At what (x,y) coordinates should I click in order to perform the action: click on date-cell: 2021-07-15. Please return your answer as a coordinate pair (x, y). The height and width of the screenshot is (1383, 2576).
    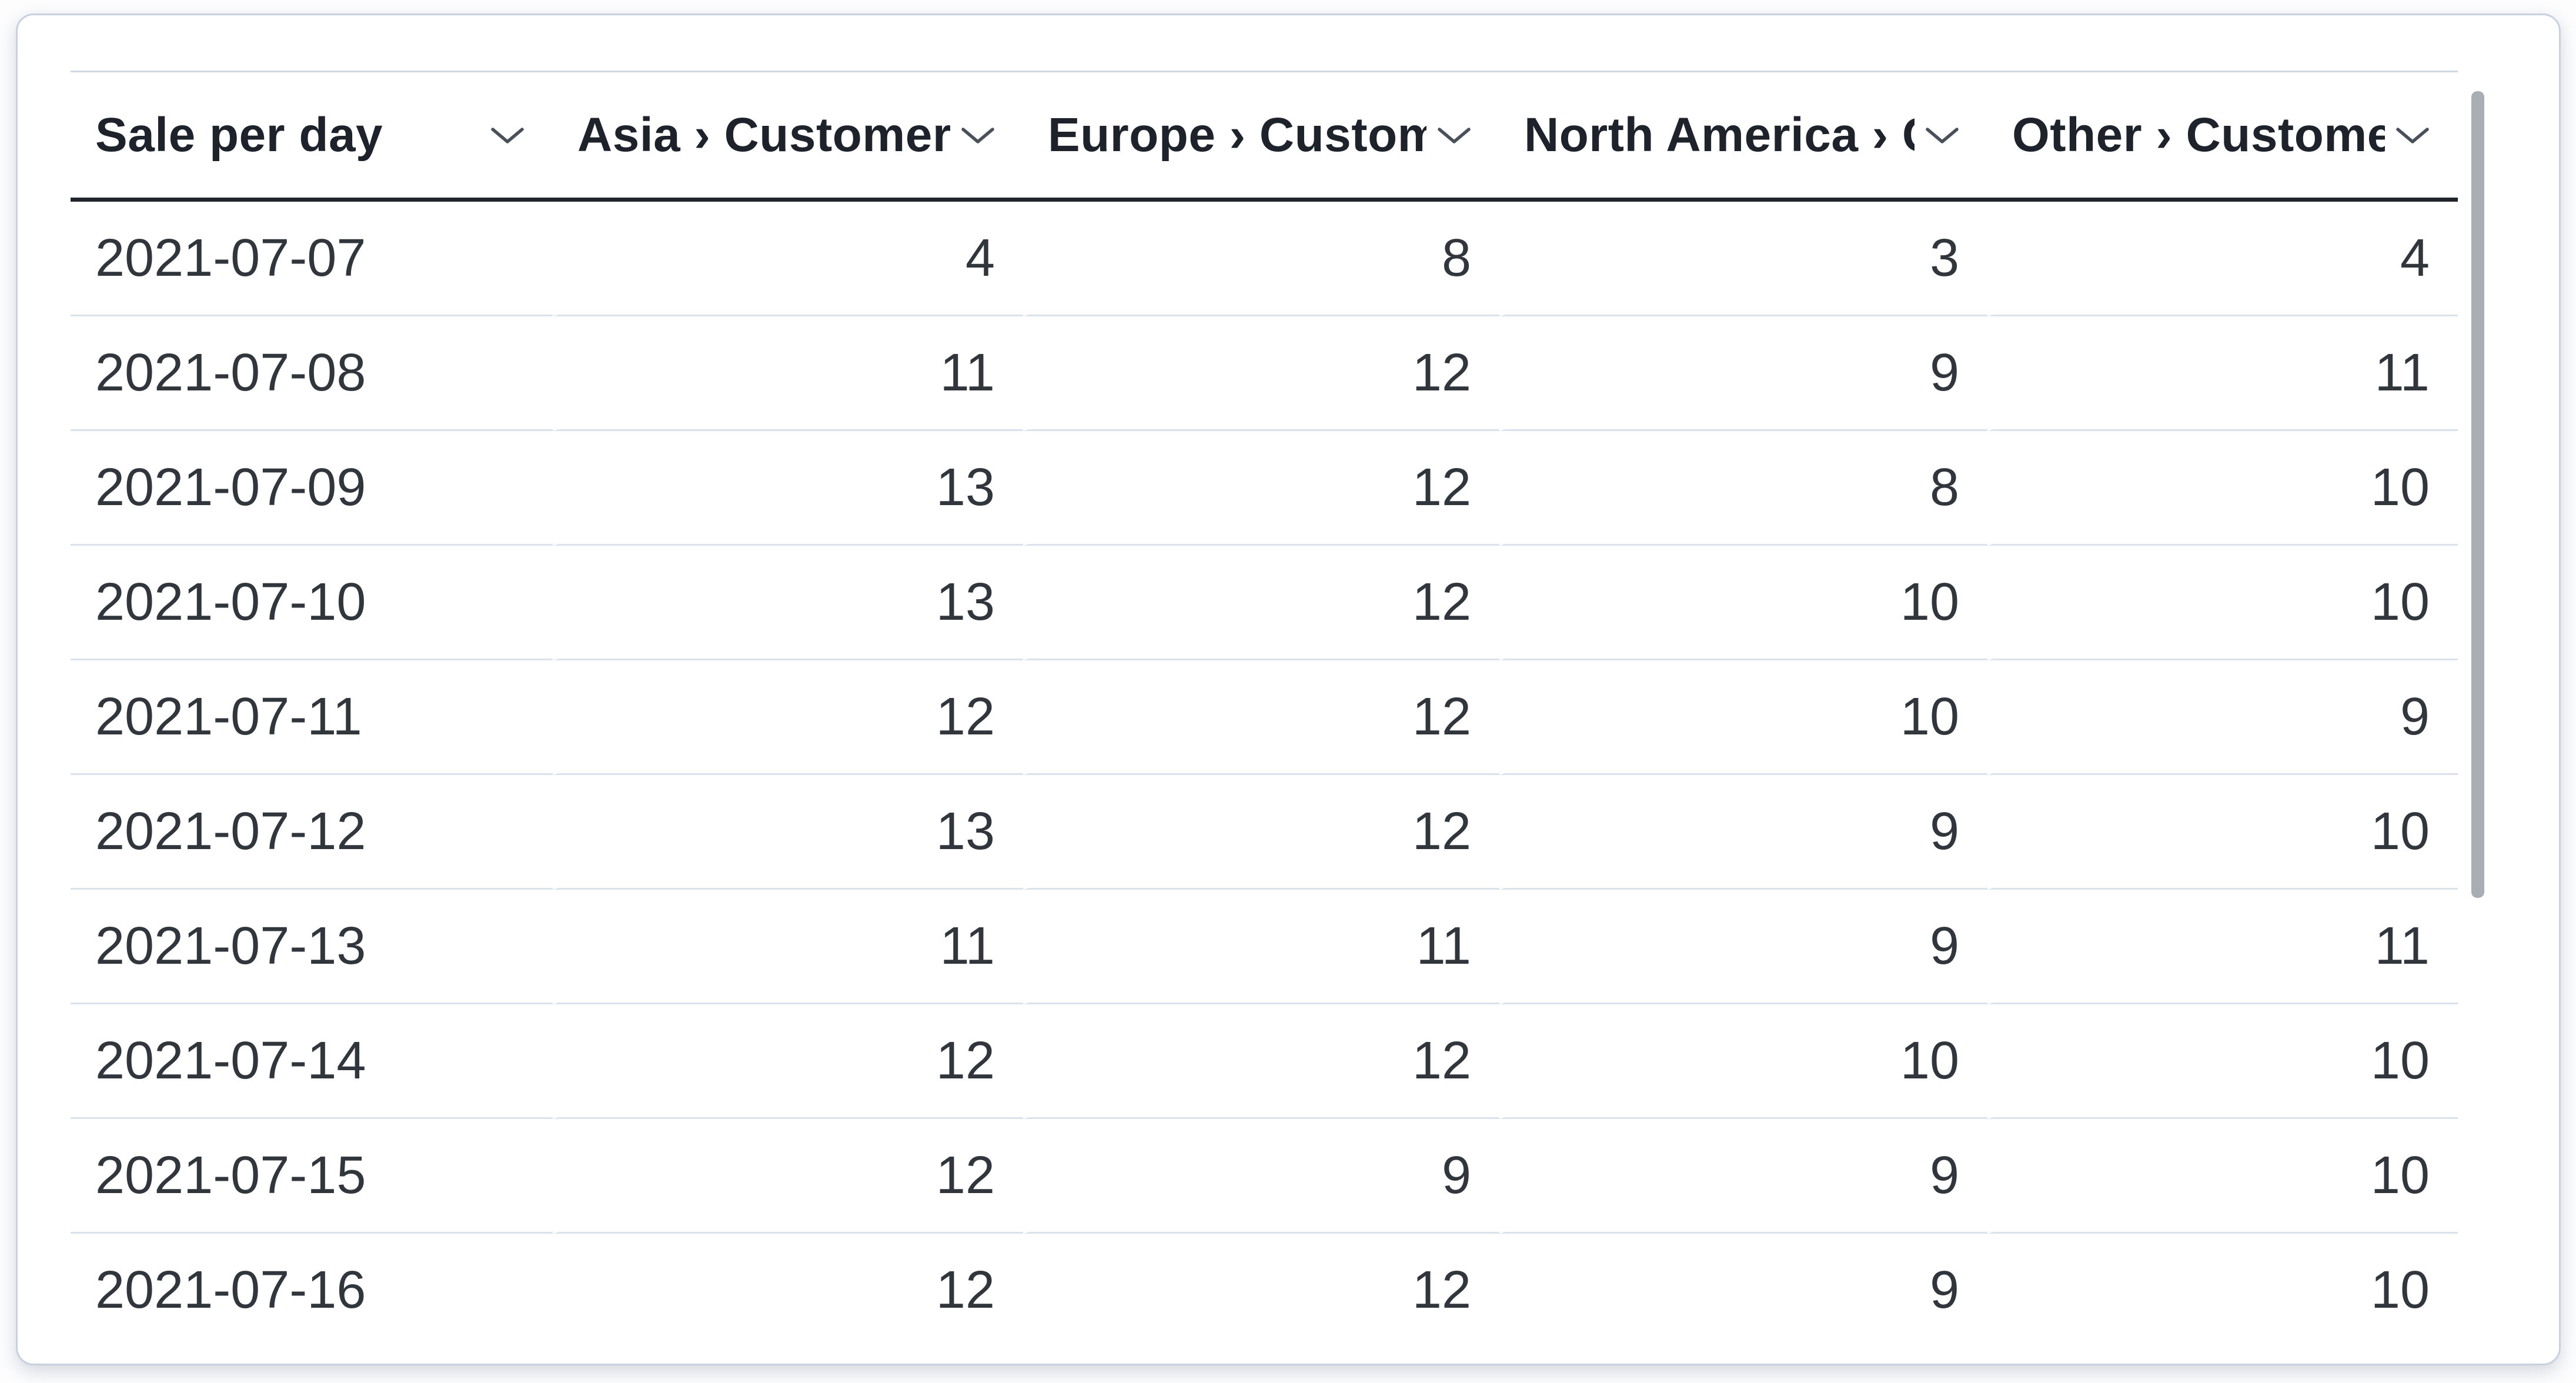
    Looking at the image, I should click on (312, 1176).